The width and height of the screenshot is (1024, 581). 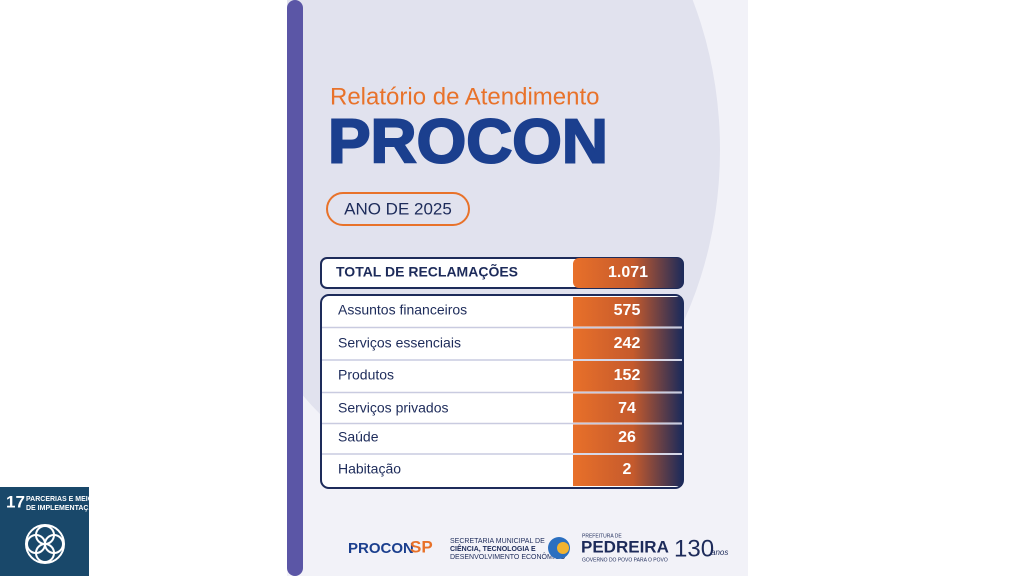 What do you see at coordinates (427, 271) in the screenshot?
I see `total-label: TOTAL DE RECLAMAÇÕES` at bounding box center [427, 271].